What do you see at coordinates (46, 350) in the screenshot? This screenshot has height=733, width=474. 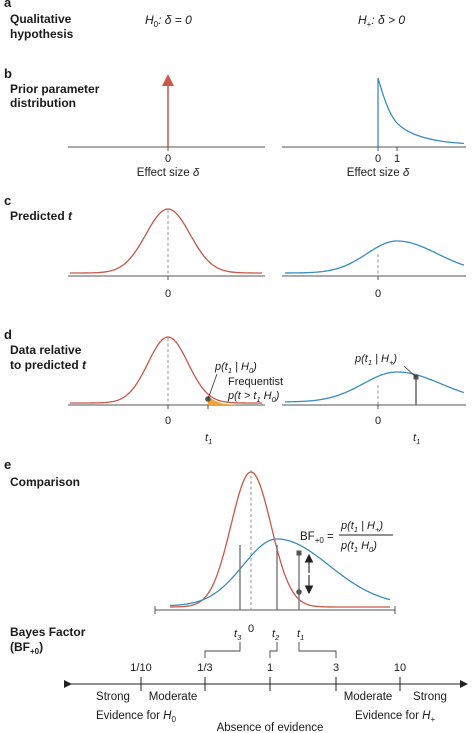 I see `panel-d-title-line1: Data relative` at bounding box center [46, 350].